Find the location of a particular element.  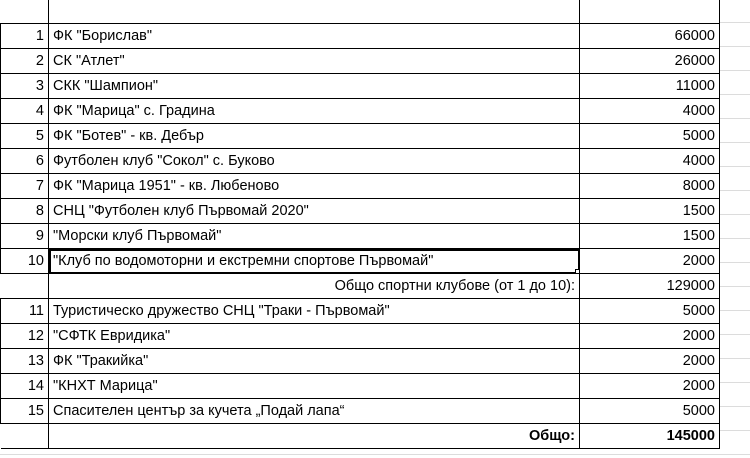

cell-text: Футболен клуб "Сокол" с. Буково is located at coordinates (164, 160).